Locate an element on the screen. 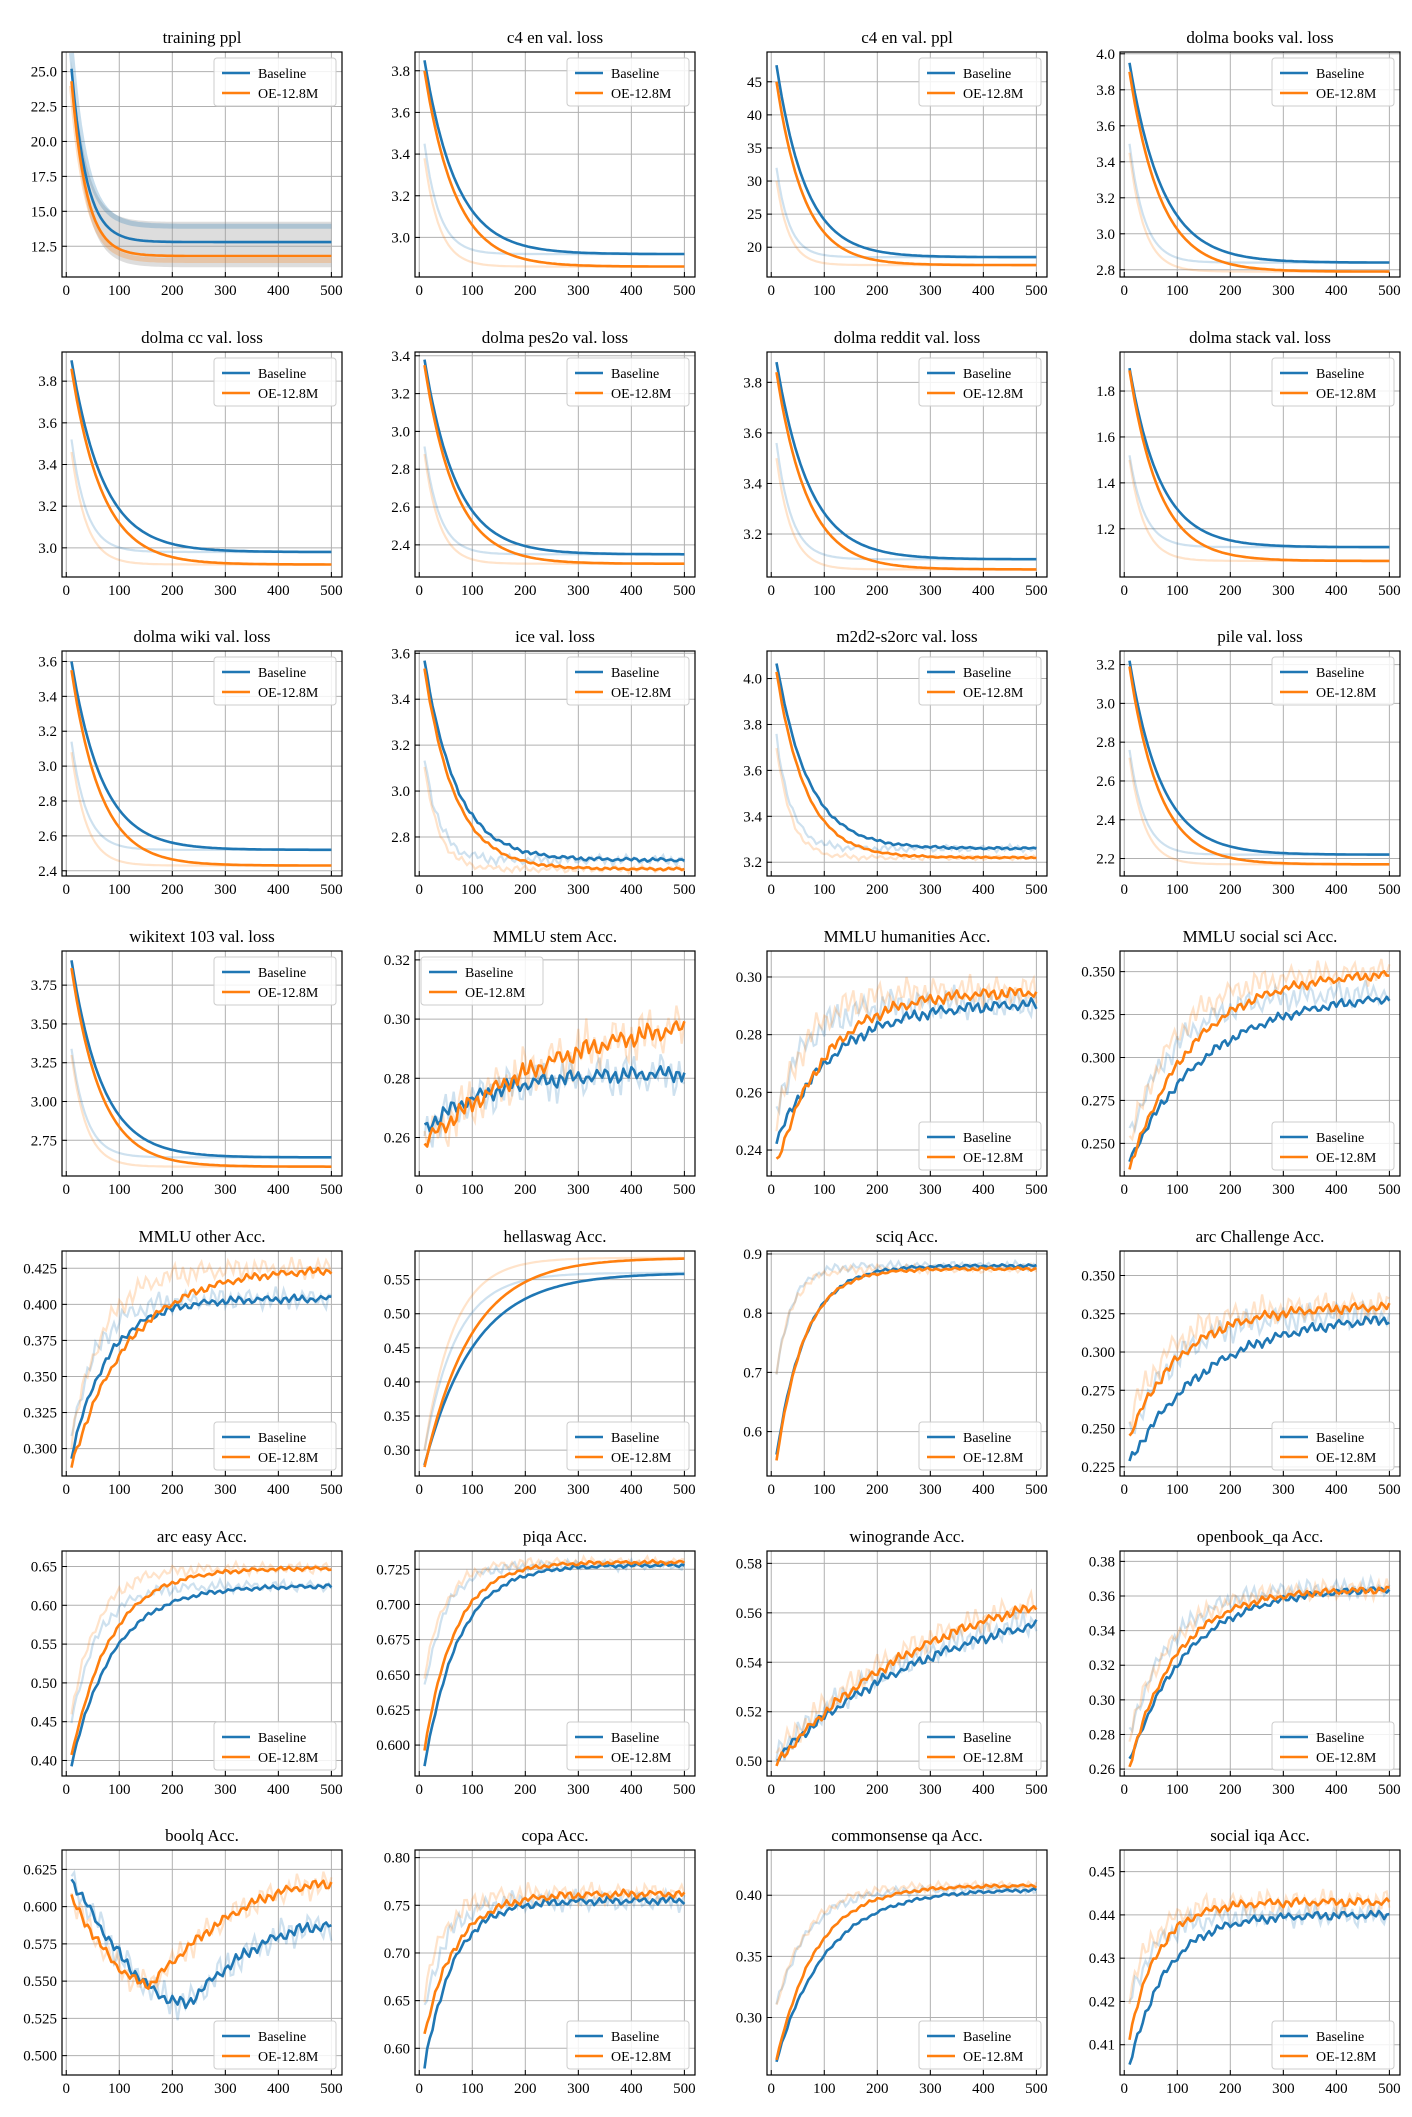 Image resolution: width=1412 pixels, height=2117 pixels. oe-raw-band is located at coordinates (200, 174).